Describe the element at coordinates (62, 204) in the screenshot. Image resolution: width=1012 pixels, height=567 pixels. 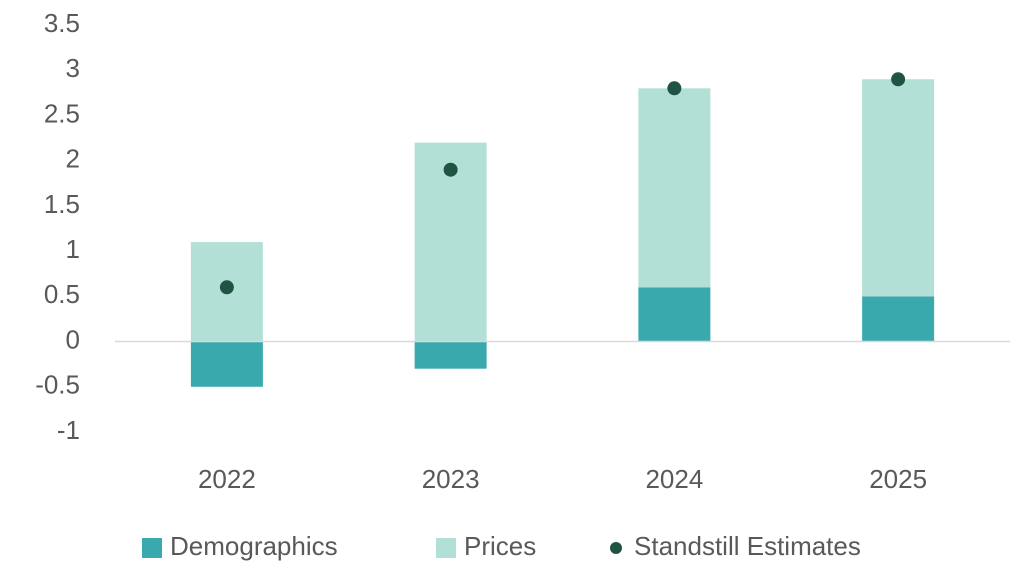
I see `y-tick-label: 1.5` at that location.